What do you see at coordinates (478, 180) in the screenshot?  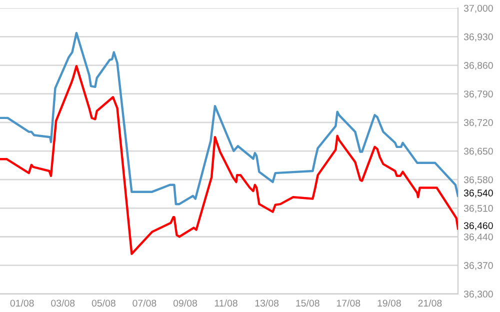 I see `y-tick-label: 36,580` at bounding box center [478, 180].